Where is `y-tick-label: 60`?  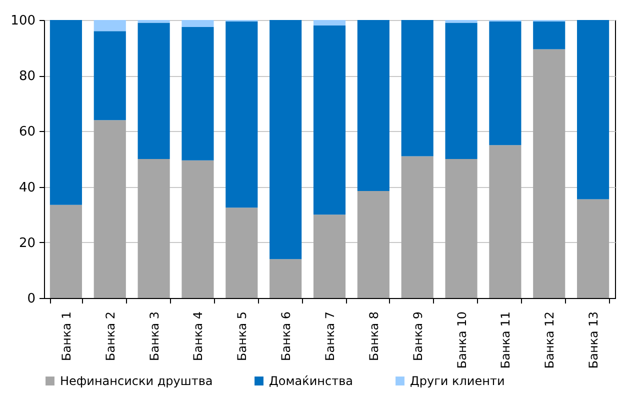 y-tick-label: 60 is located at coordinates (27, 132).